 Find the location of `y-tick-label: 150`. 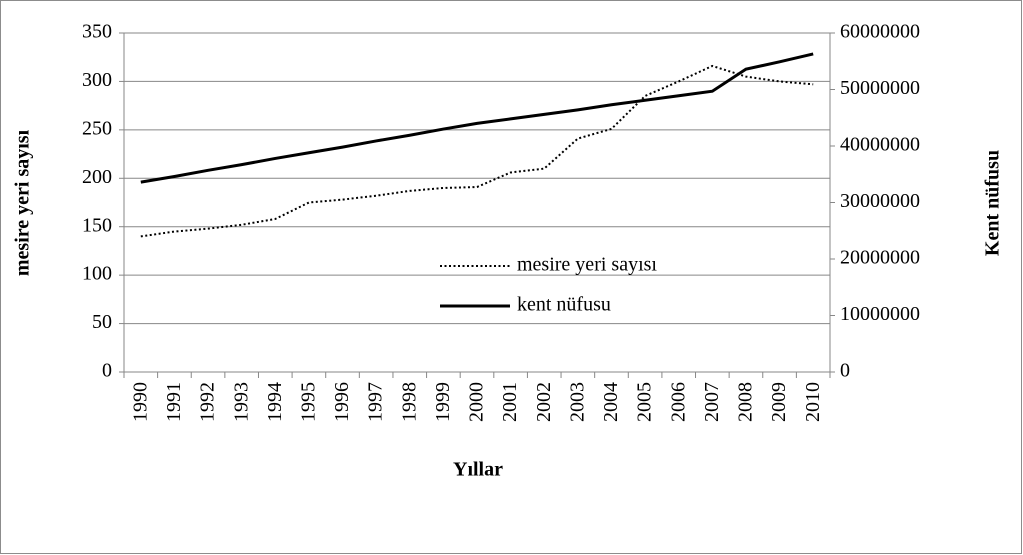

y-tick-label: 150 is located at coordinates (97, 225).